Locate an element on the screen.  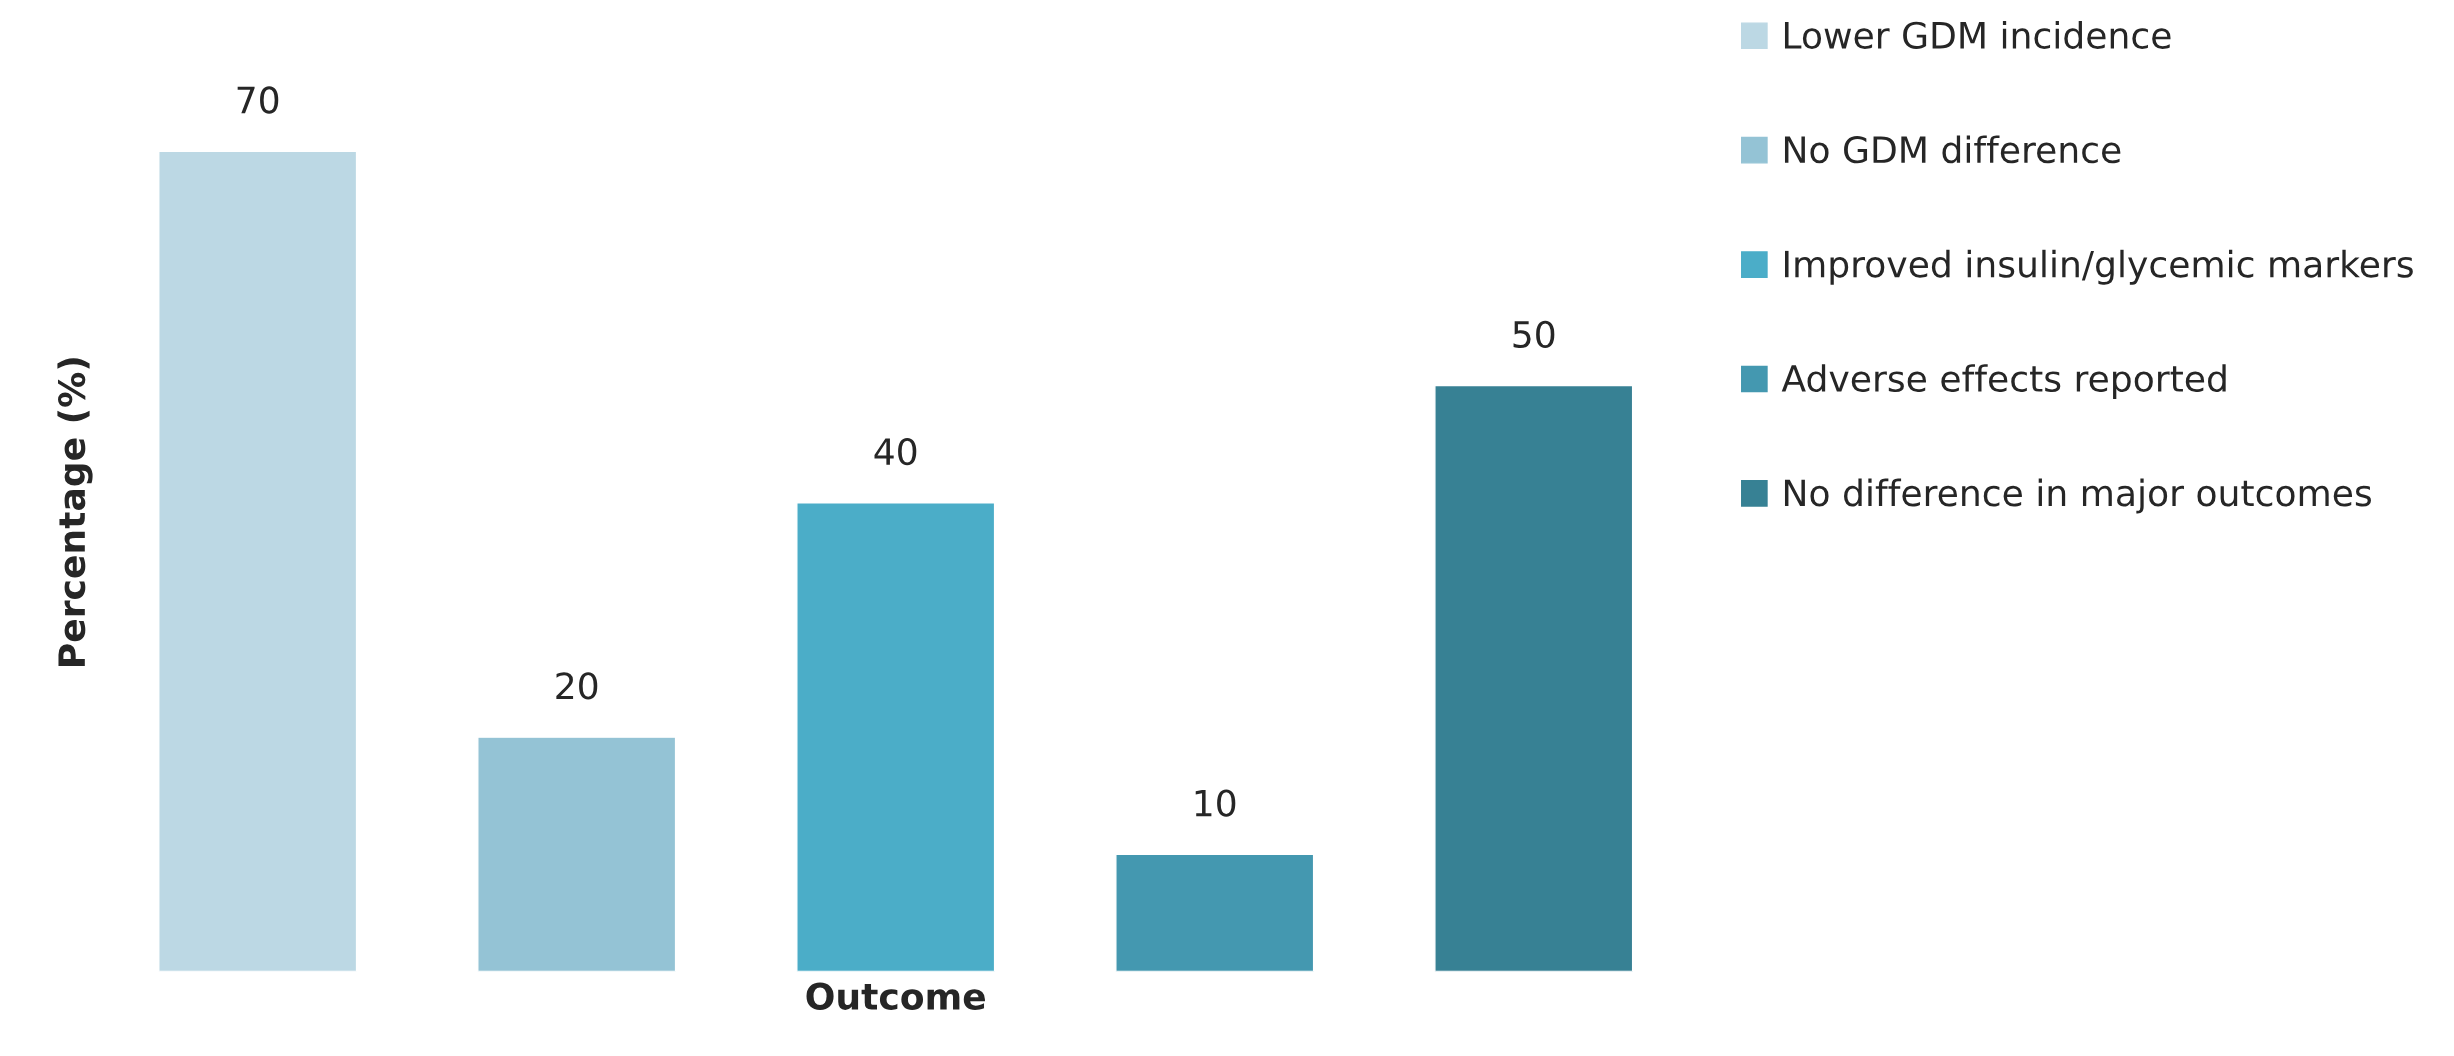
legend-label: Adverse effects reported is located at coordinates (2003, 382).